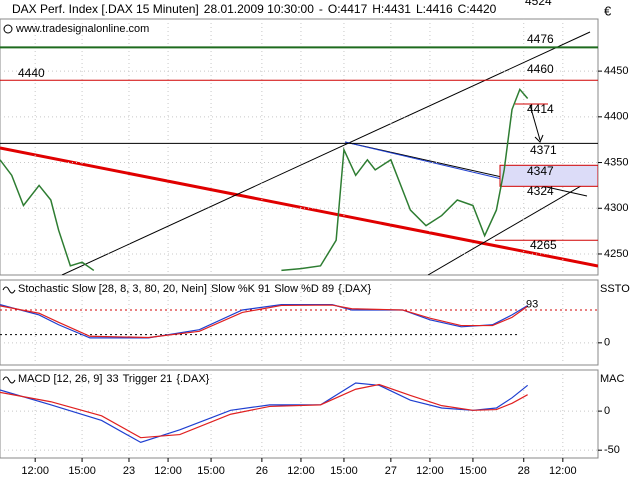 The image size is (640, 480). Describe the element at coordinates (112, 289) in the screenshot. I see `panel-title: Stochastic Slow [28, 8, 3, 80, 20, Nein]` at that location.